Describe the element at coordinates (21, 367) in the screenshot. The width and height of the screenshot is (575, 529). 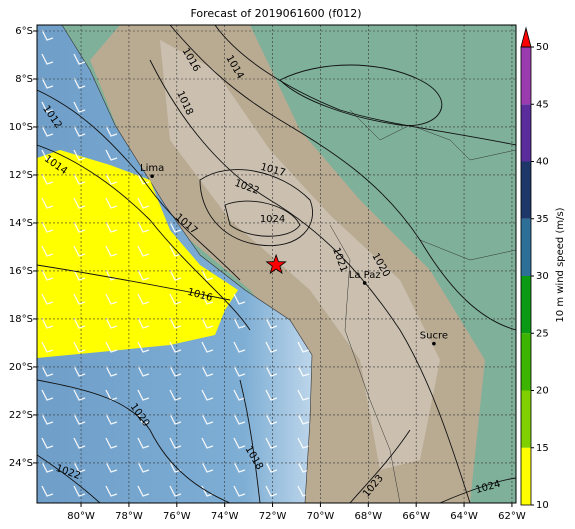
I see `y-tick-label: 20°S` at that location.